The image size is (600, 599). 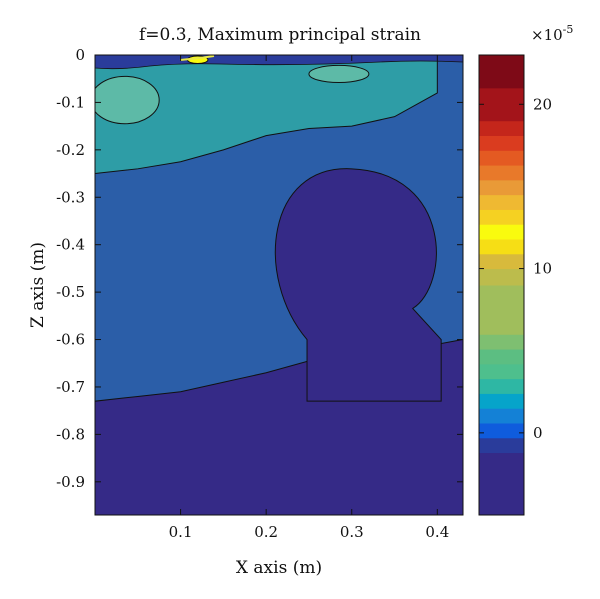 I want to click on region-strain-patch-small, so click(x=339, y=74).